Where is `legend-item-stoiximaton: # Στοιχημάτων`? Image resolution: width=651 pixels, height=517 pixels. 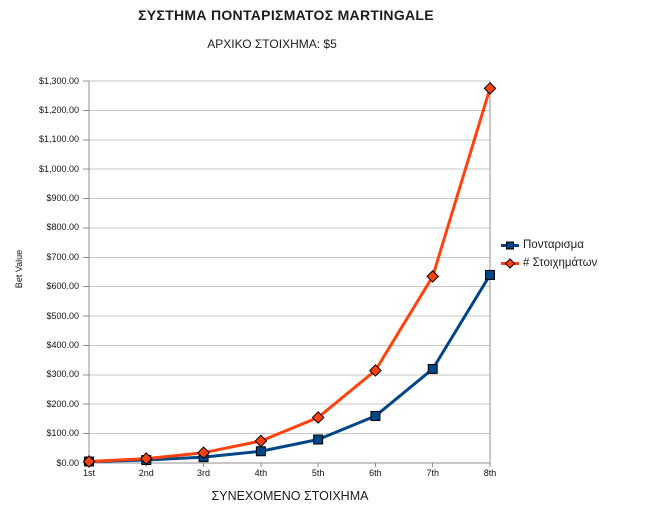 legend-item-stoiximaton: # Στοιχημάτων is located at coordinates (549, 263).